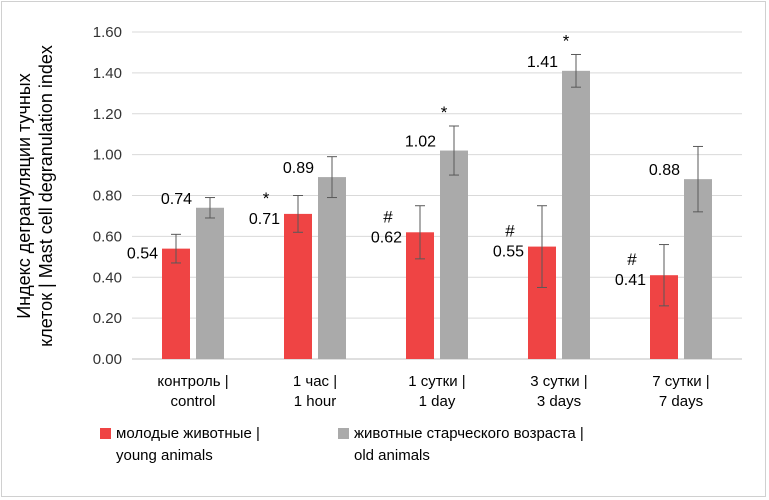 This screenshot has width=769, height=500. What do you see at coordinates (107, 277) in the screenshot?
I see `y-tick-label: 0.40` at bounding box center [107, 277].